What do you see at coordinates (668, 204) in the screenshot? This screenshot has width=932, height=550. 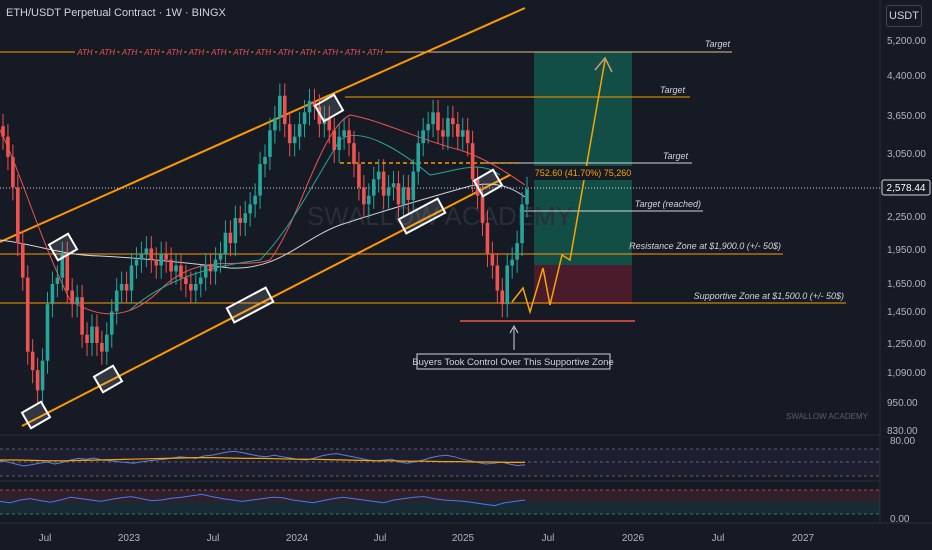 I see `target-reached-label: Target (reached)` at bounding box center [668, 204].